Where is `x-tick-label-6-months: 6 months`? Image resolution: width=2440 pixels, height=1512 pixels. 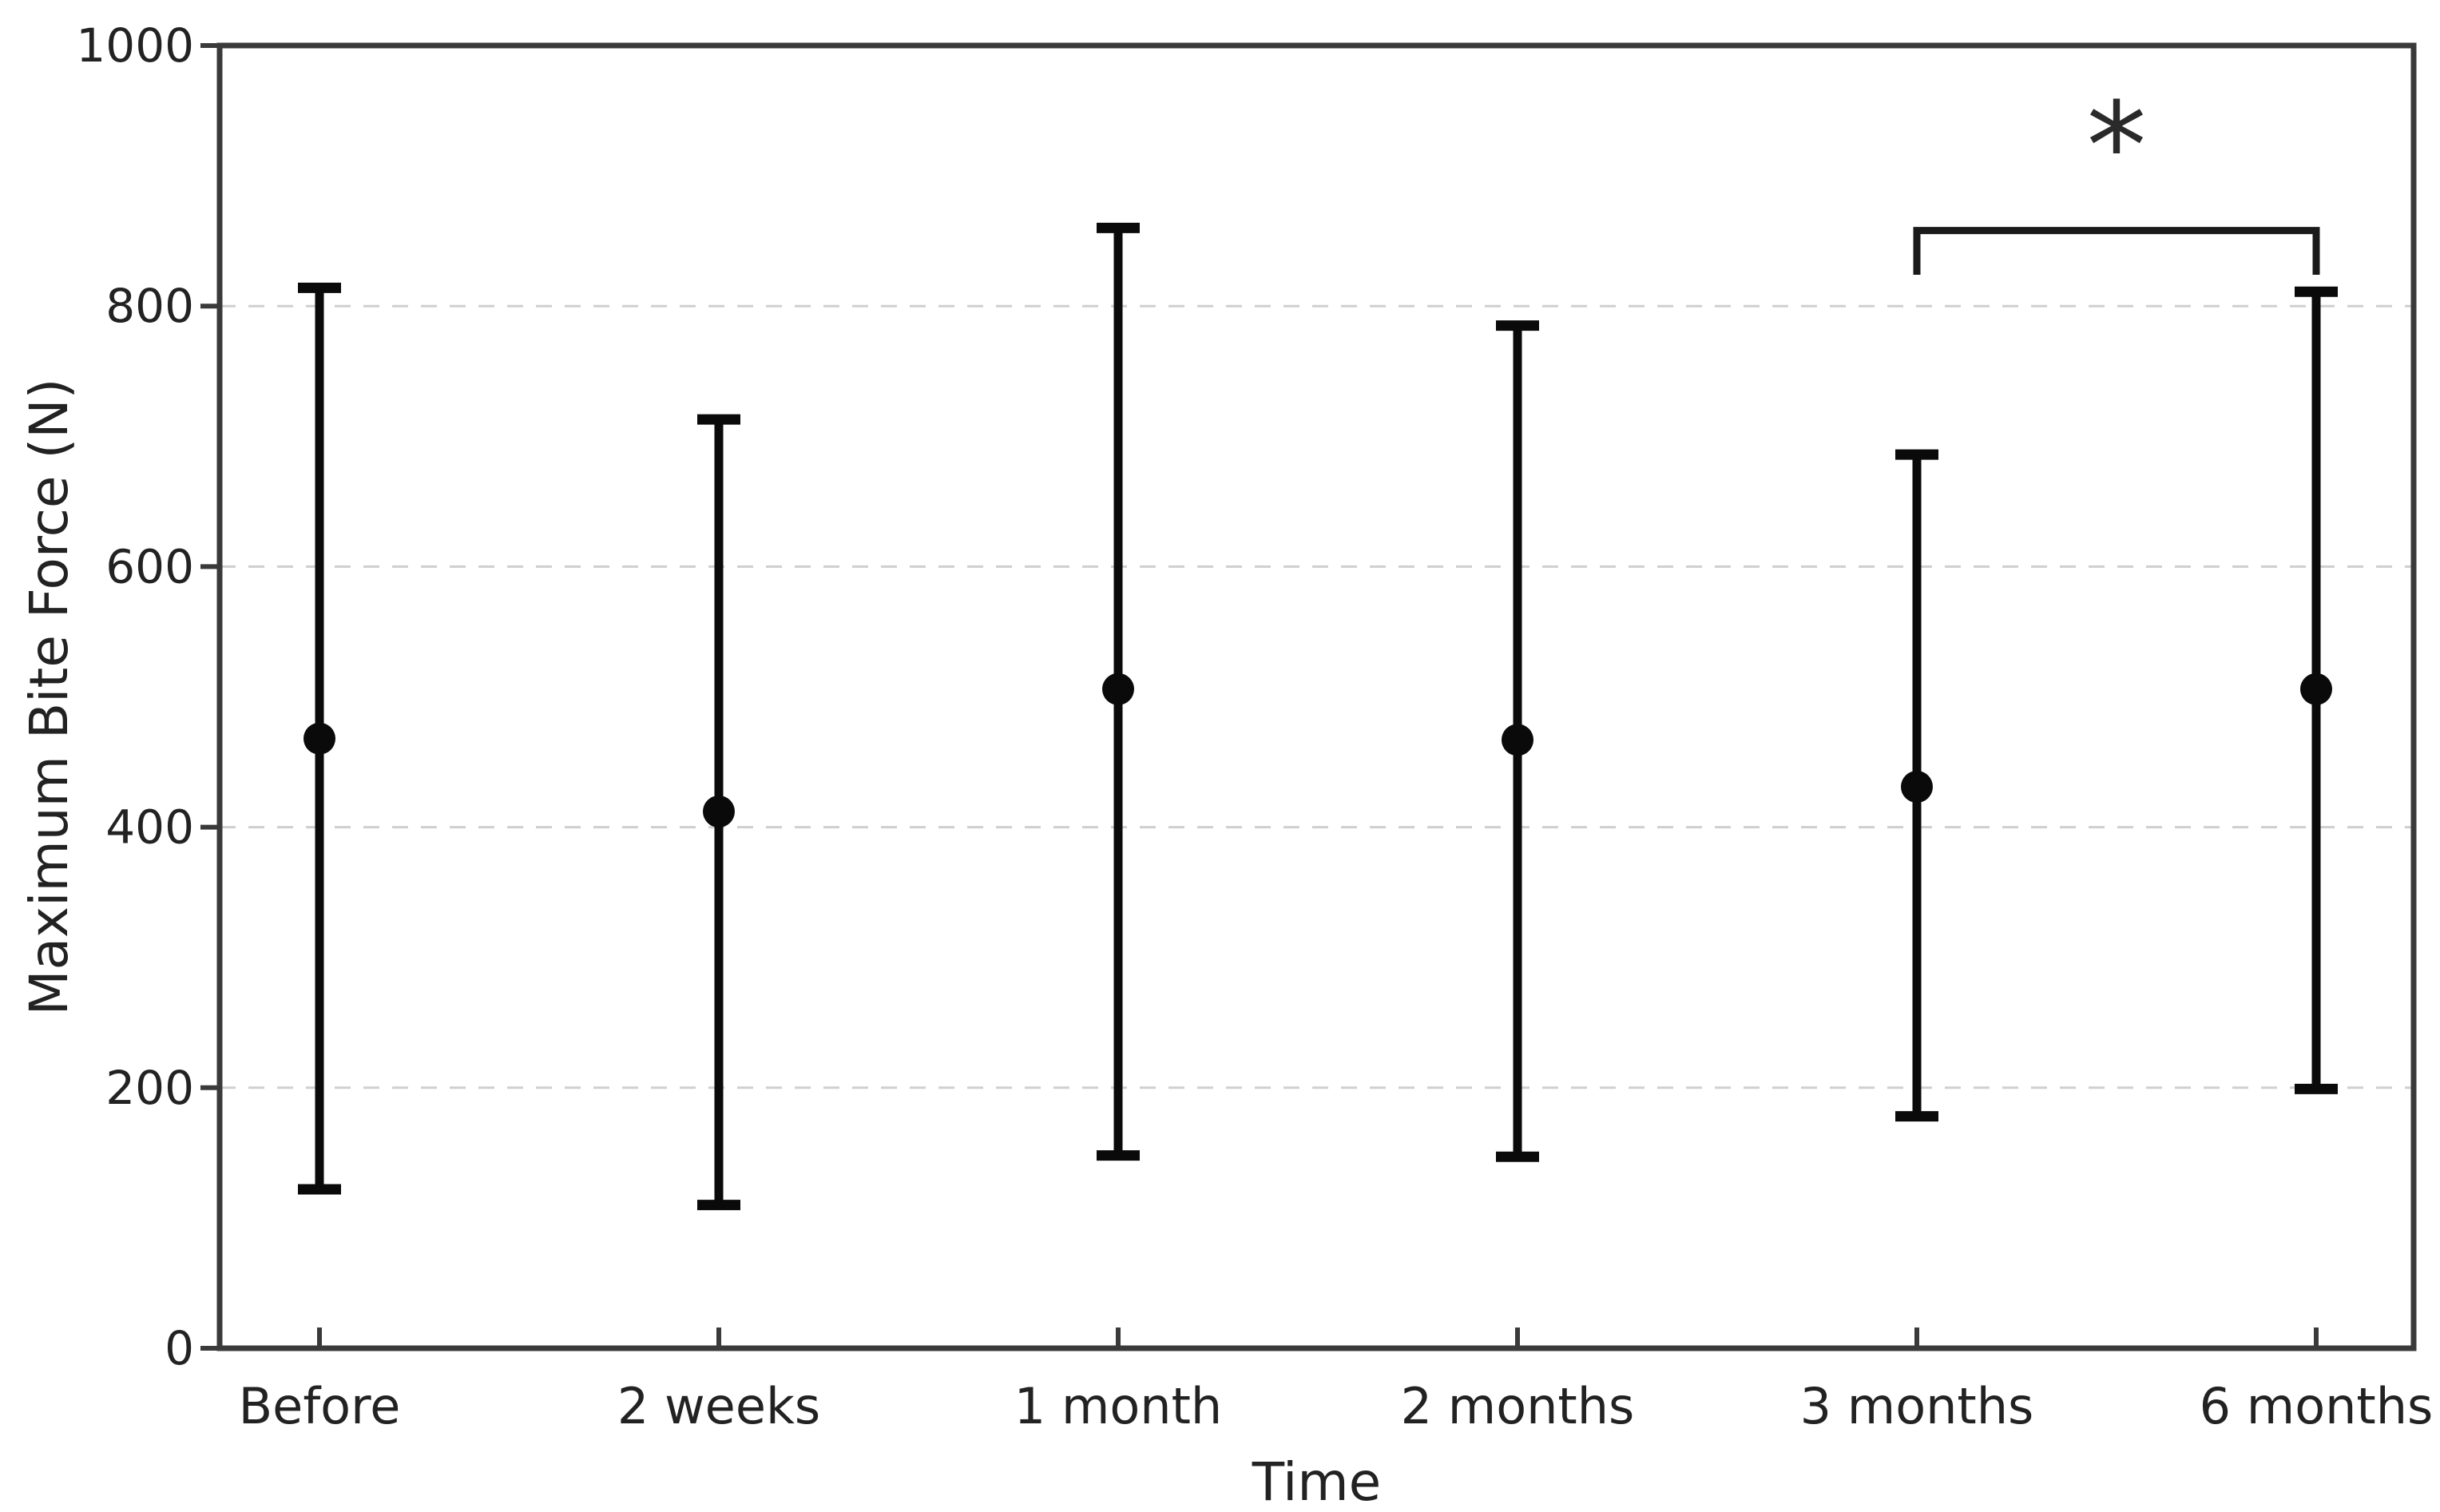 x-tick-label-6-months: 6 months is located at coordinates (2317, 1406).